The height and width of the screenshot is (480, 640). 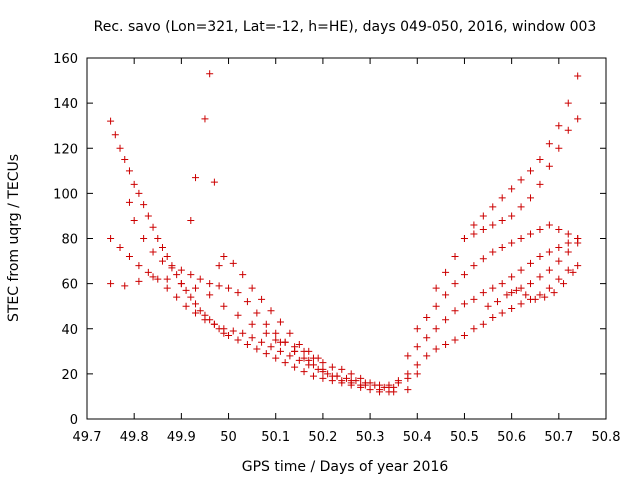 What do you see at coordinates (69, 330) in the screenshot?
I see `y-tick-label: 40` at bounding box center [69, 330].